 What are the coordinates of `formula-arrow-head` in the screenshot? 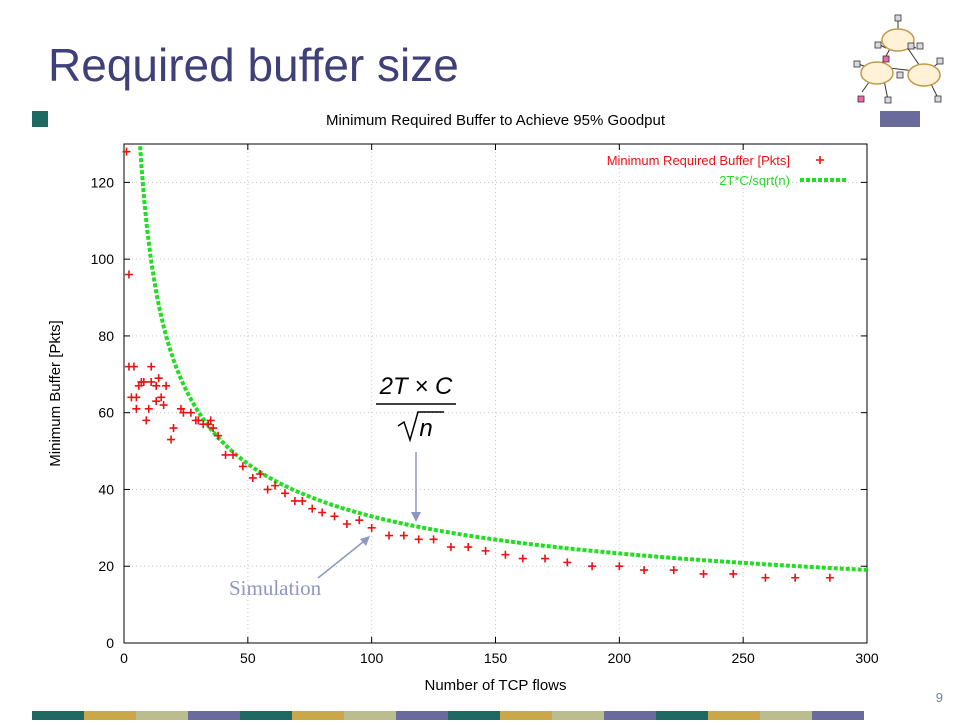 It's located at (416, 517).